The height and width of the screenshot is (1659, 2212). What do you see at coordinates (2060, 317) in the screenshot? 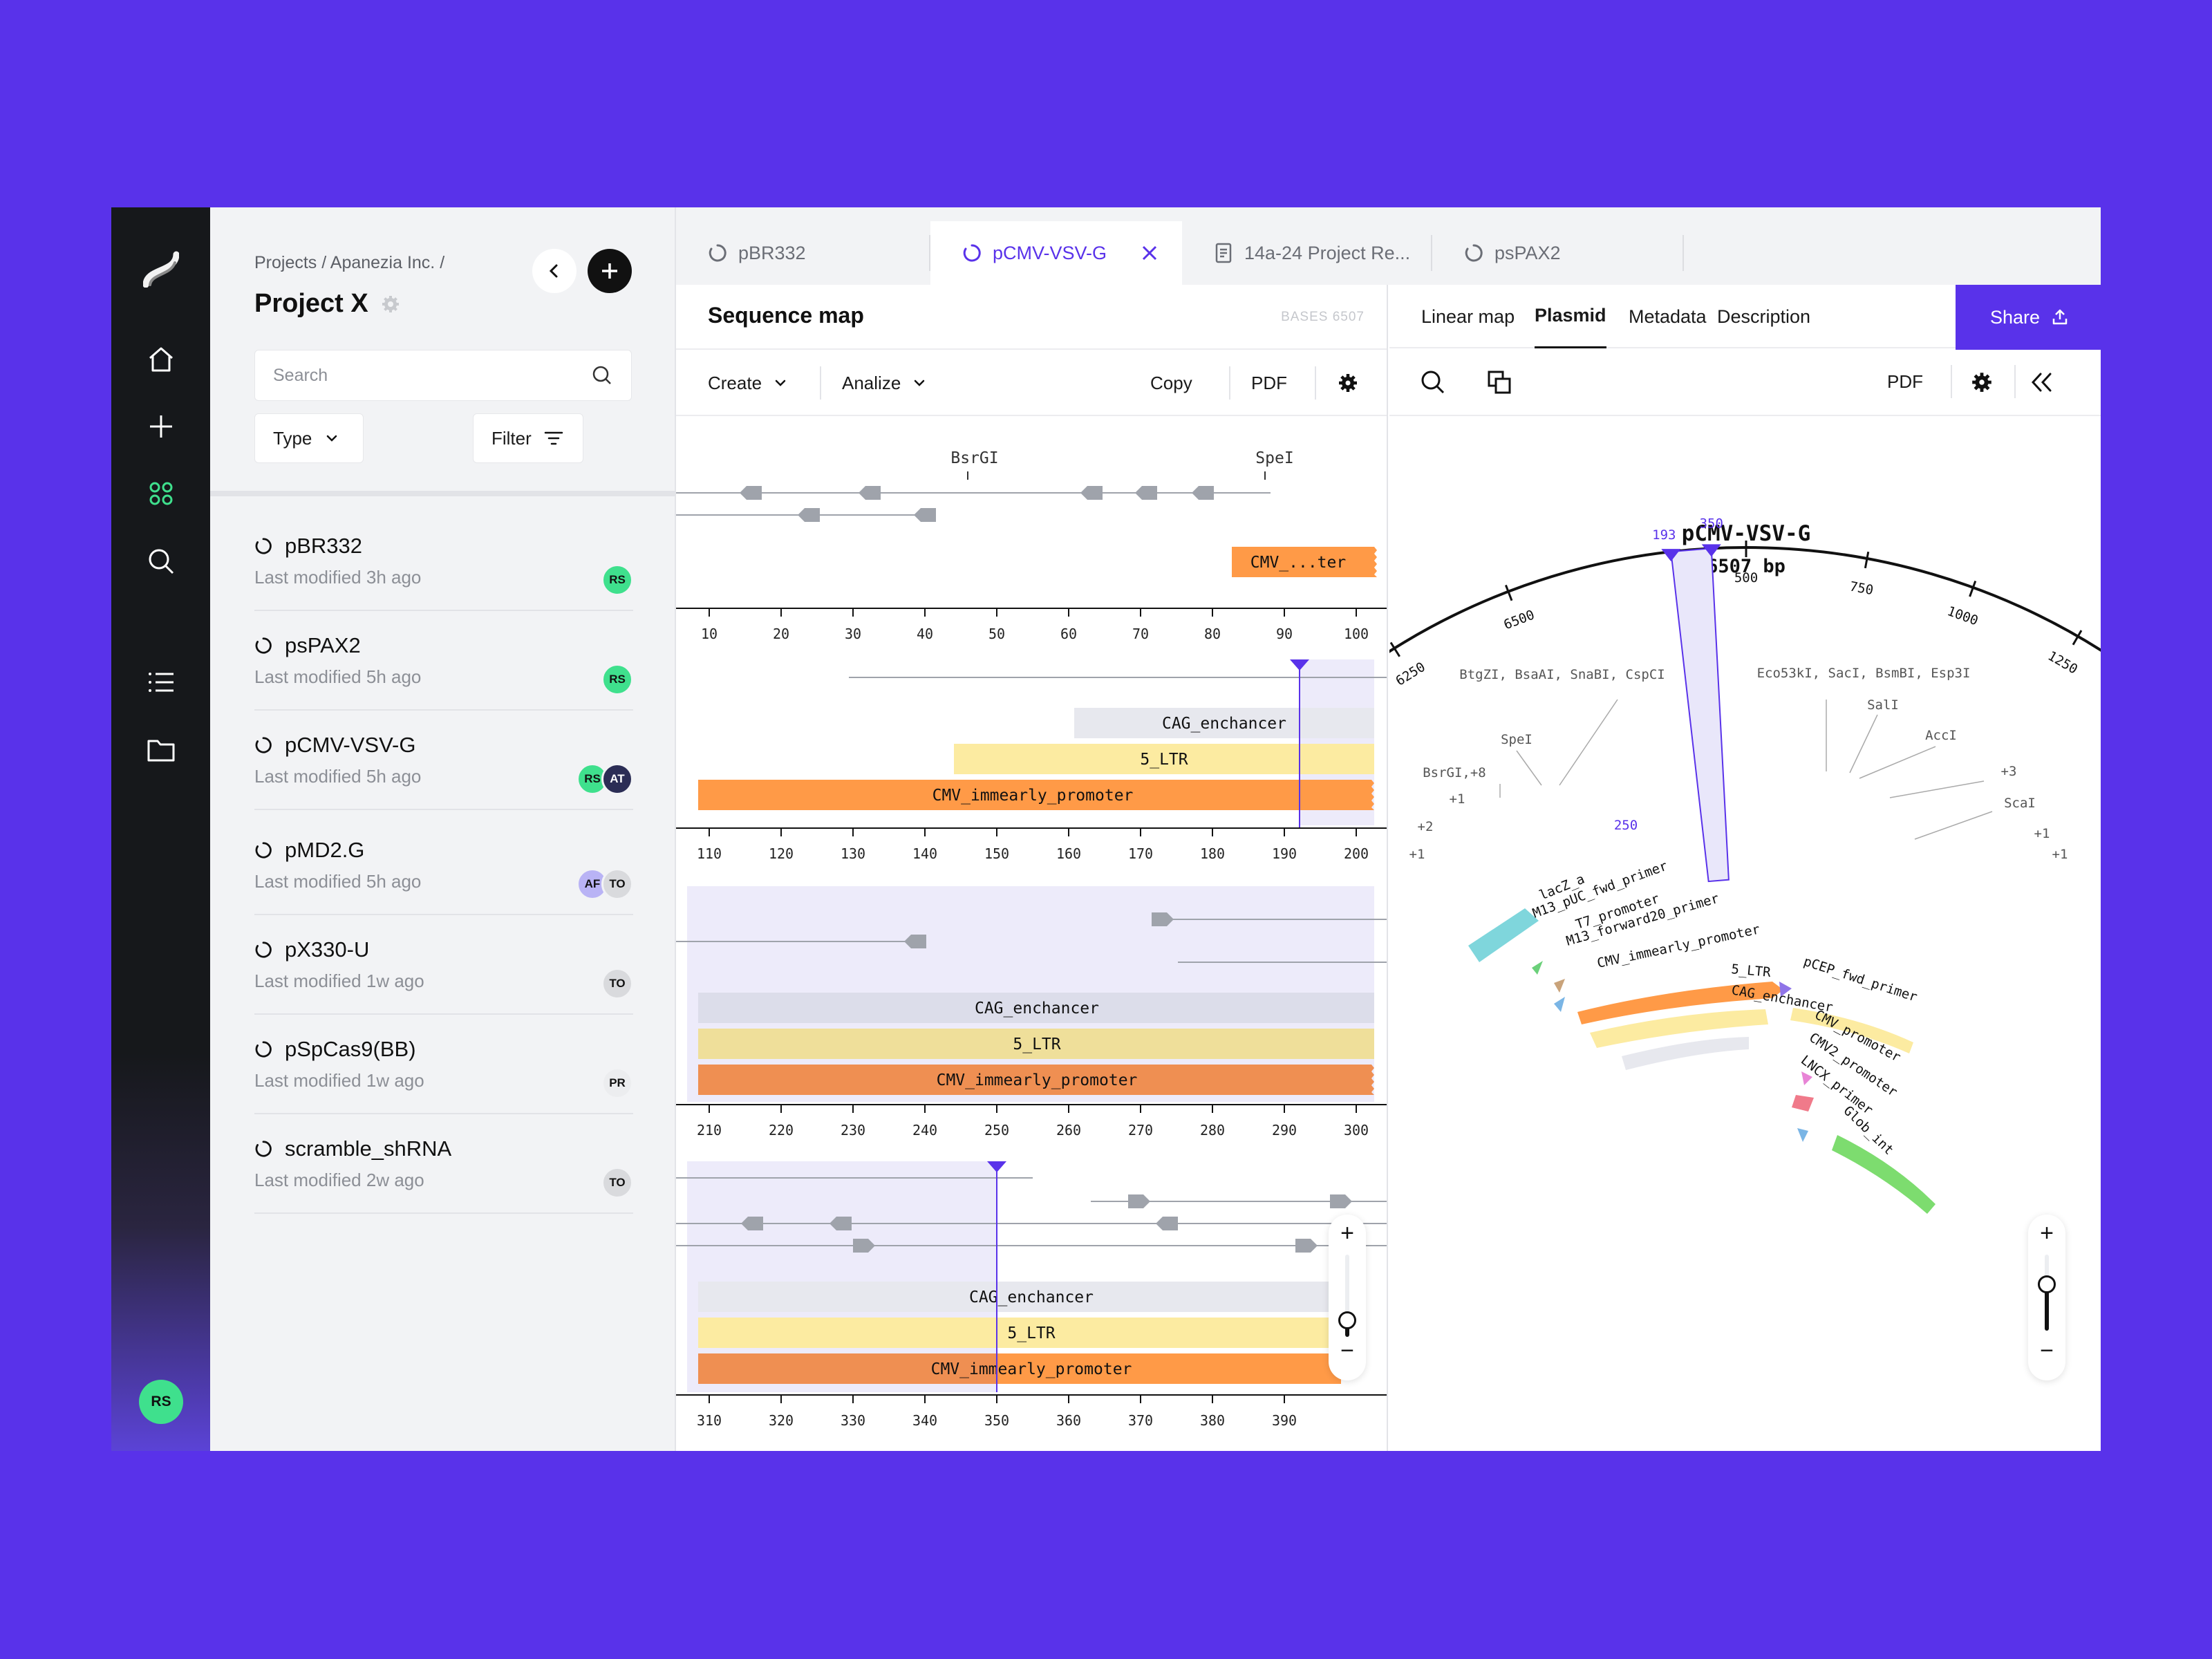
I see `upload-icon` at bounding box center [2060, 317].